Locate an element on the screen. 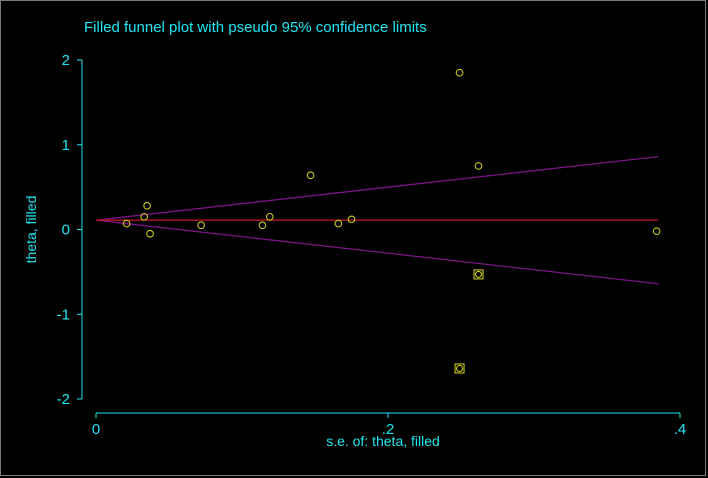 The height and width of the screenshot is (478, 708). ci-upper-line is located at coordinates (377, 188).